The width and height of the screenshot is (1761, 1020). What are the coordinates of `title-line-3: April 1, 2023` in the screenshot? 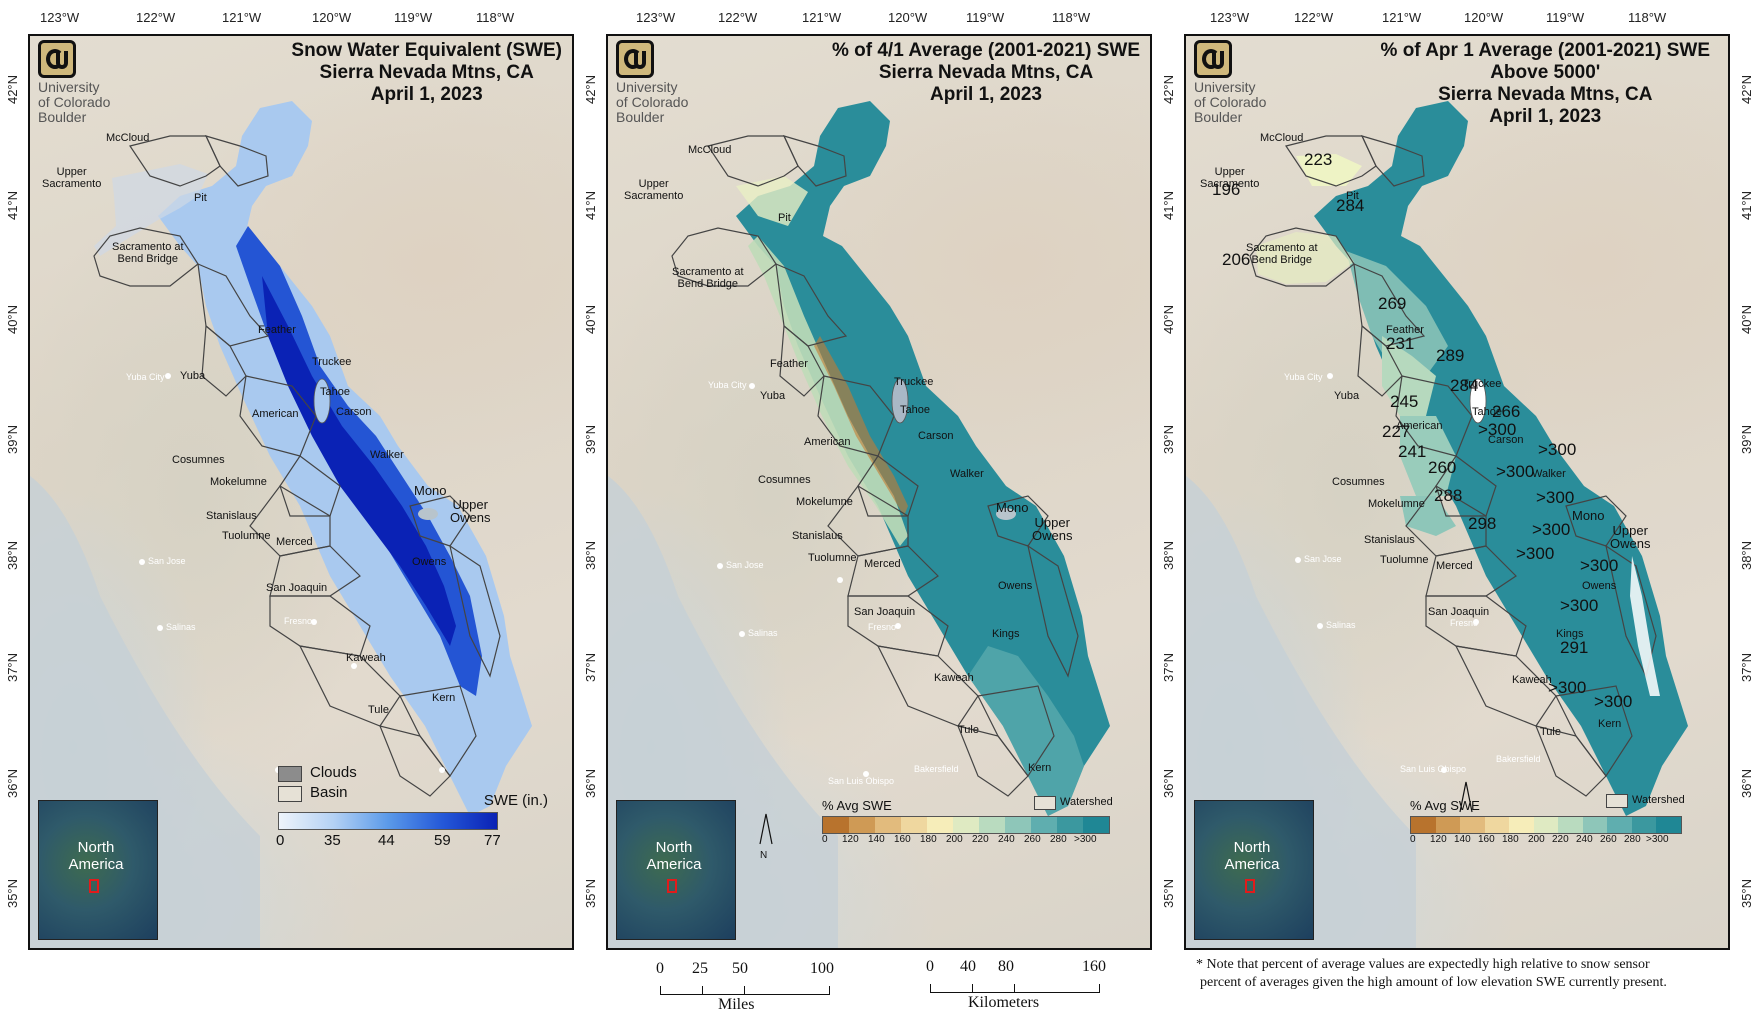 It's located at (986, 94).